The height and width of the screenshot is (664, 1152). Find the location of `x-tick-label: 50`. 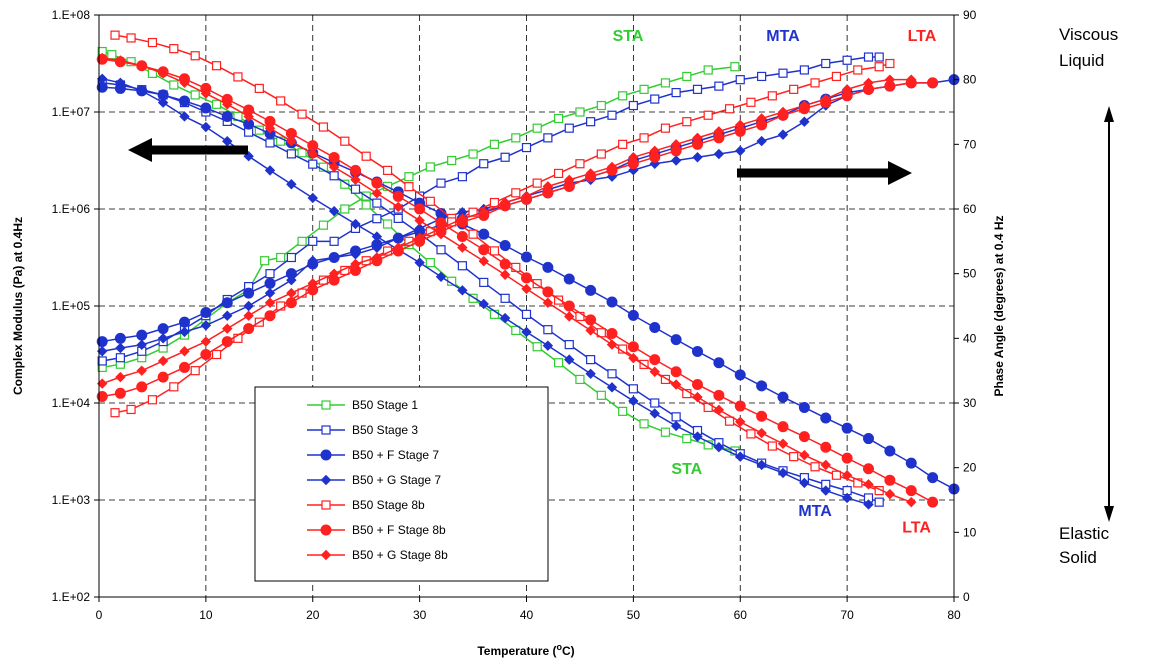

x-tick-label: 50 is located at coordinates (634, 615).